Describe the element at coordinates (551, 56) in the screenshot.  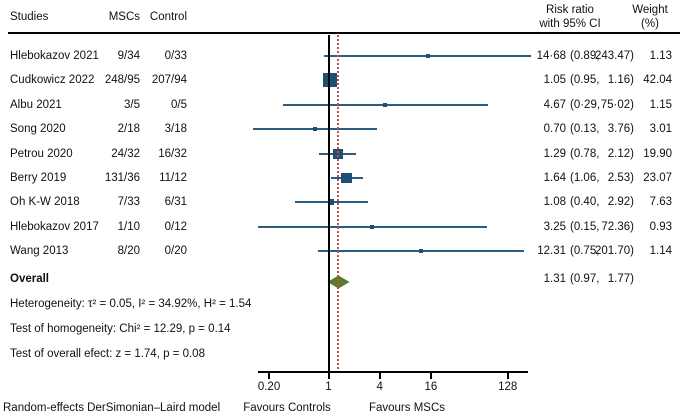
I see `risk-ratio-value: 14·68` at that location.